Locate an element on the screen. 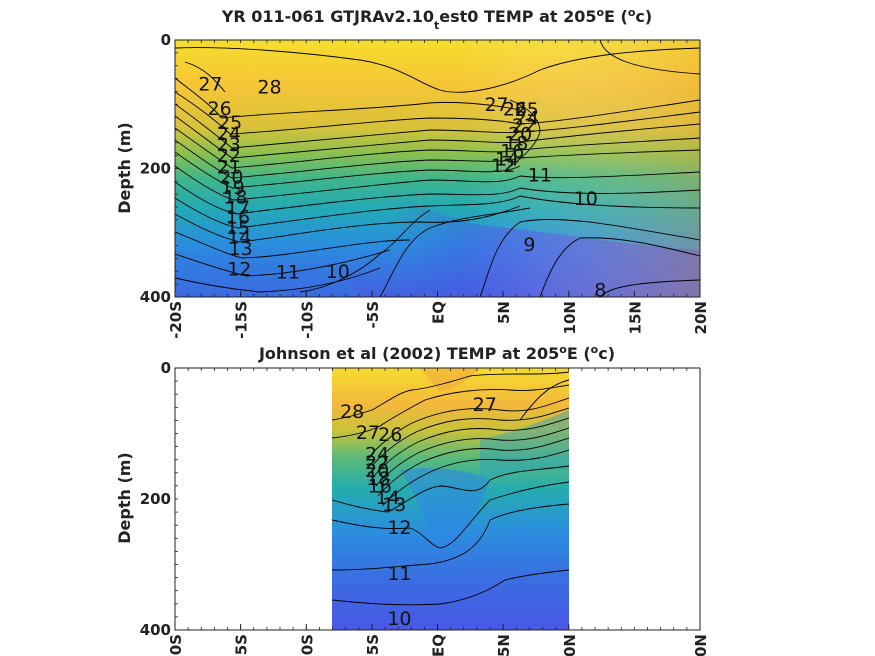 Image resolution: width=875 pixels, height=656 pixels. bottom-contour-label: 16 is located at coordinates (380, 487).